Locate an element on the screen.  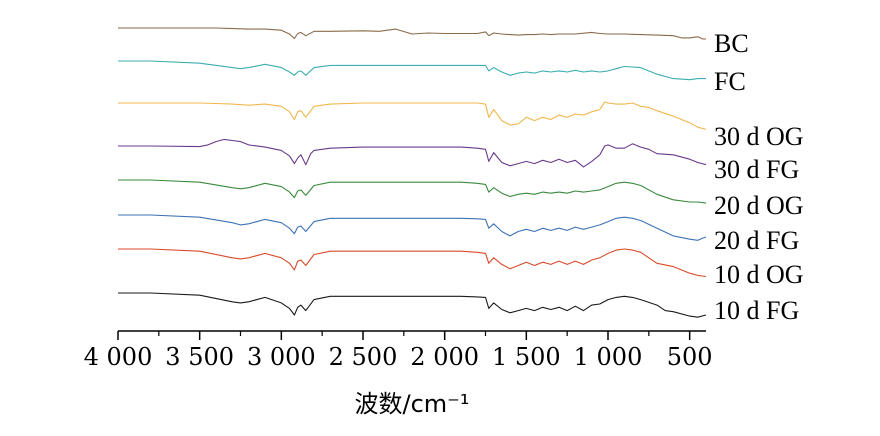
series-label-3: 30 d OG is located at coordinates (759, 136).